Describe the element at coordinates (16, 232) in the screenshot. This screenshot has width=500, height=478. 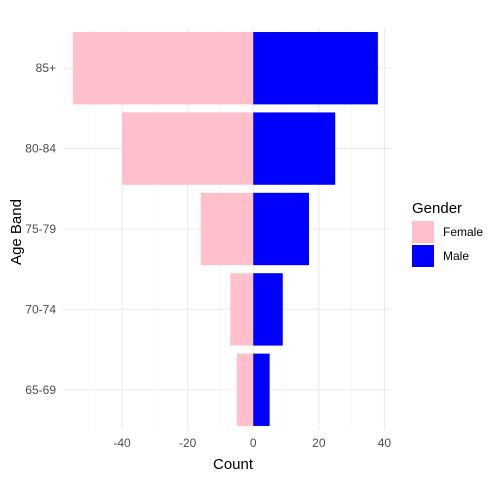
I see `y-axis-title: Age Band` at that location.